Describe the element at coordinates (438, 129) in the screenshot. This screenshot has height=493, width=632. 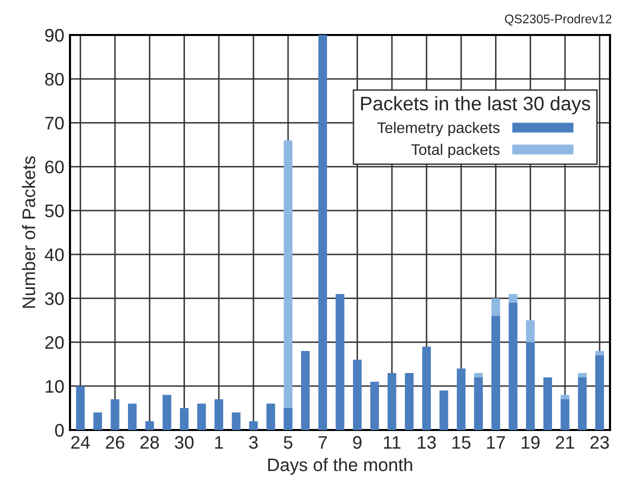
I see `legend-label: Telemetry packets` at that location.